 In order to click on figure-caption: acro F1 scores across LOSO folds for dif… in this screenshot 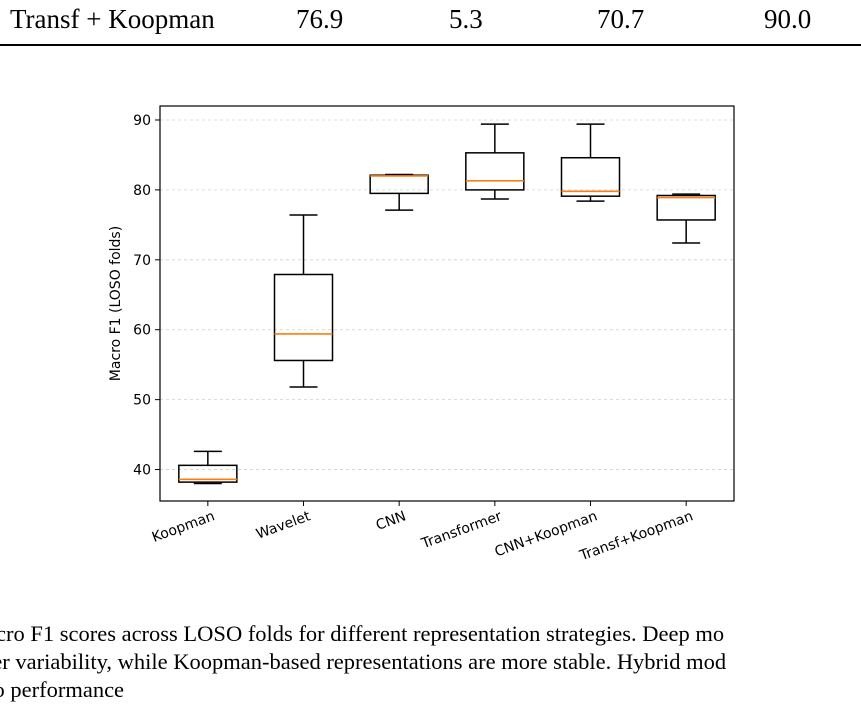, I will do `click(430, 662)`.